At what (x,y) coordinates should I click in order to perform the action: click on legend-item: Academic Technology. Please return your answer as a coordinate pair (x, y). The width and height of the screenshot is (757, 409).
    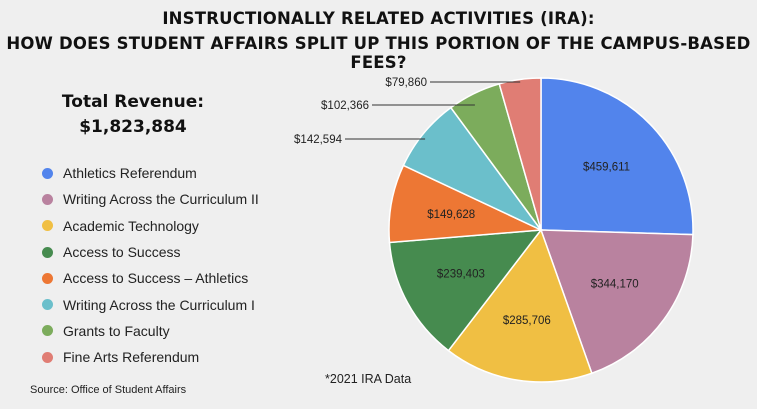
    Looking at the image, I should click on (150, 226).